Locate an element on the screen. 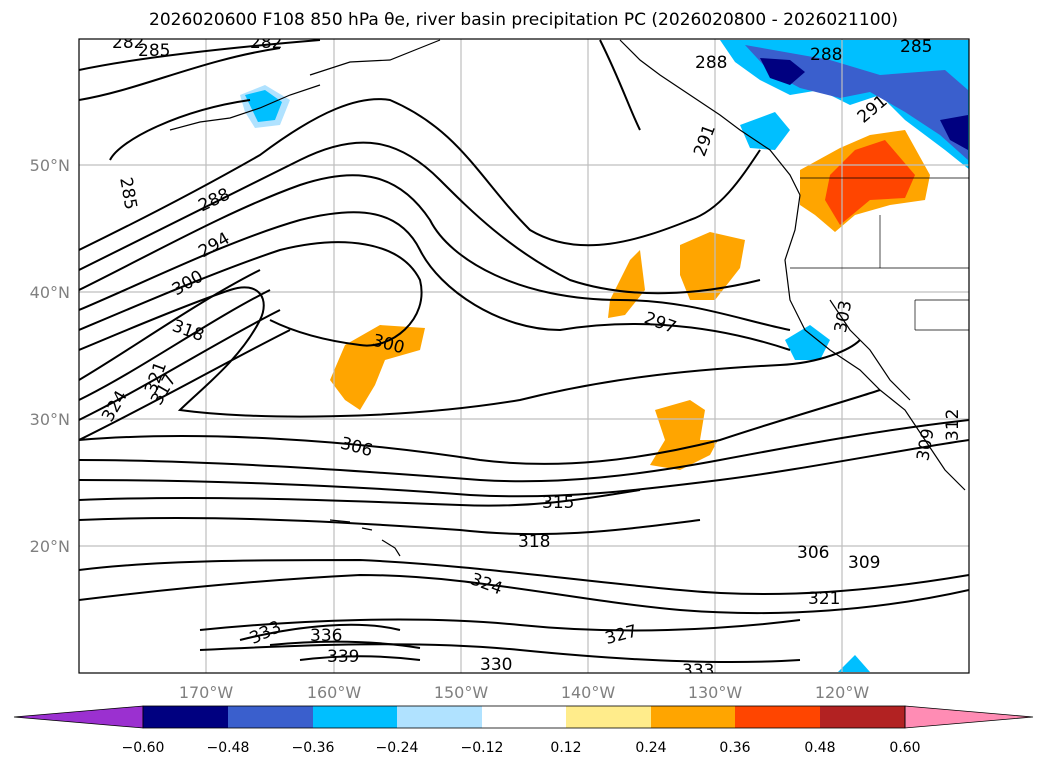 Image resolution: width=1047 pixels, height=767 pixels. coast-bc is located at coordinates (710, 117).